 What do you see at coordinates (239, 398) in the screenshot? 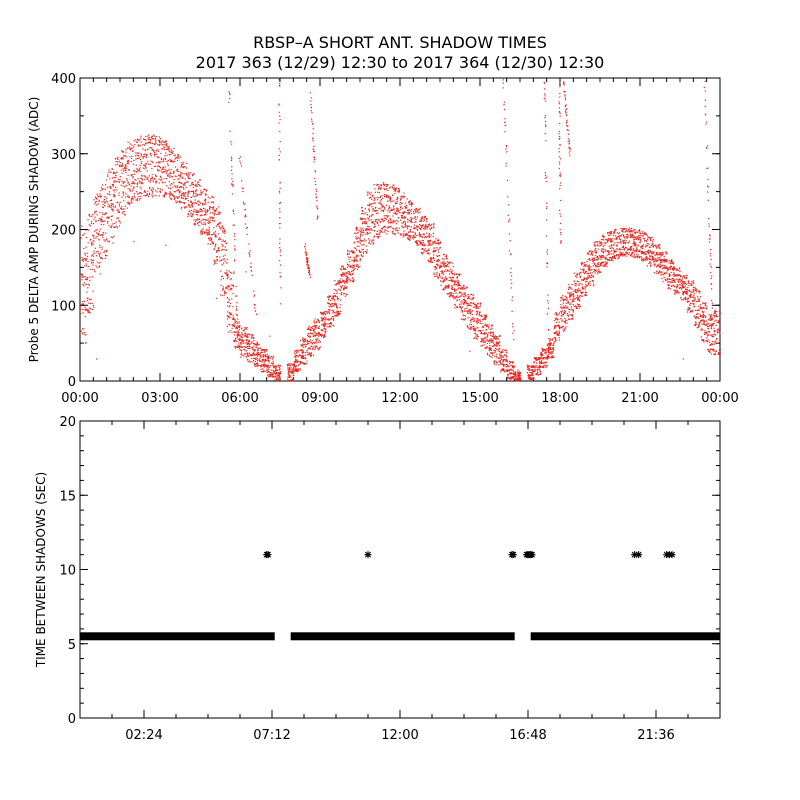
I see `x-tick-label: 06:00` at bounding box center [239, 398].